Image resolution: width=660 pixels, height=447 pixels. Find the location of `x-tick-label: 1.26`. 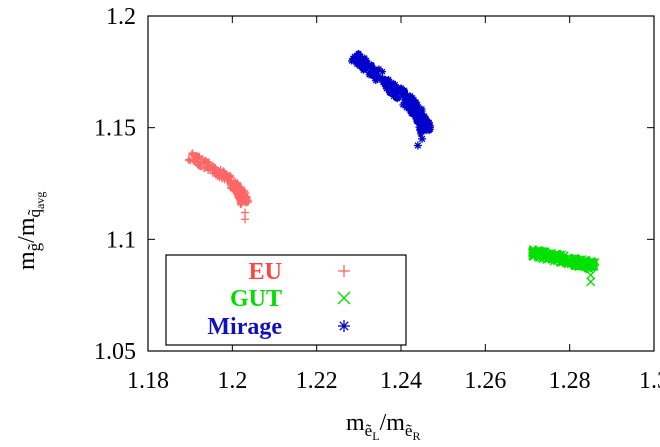

x-tick-label: 1.26 is located at coordinates (485, 381).